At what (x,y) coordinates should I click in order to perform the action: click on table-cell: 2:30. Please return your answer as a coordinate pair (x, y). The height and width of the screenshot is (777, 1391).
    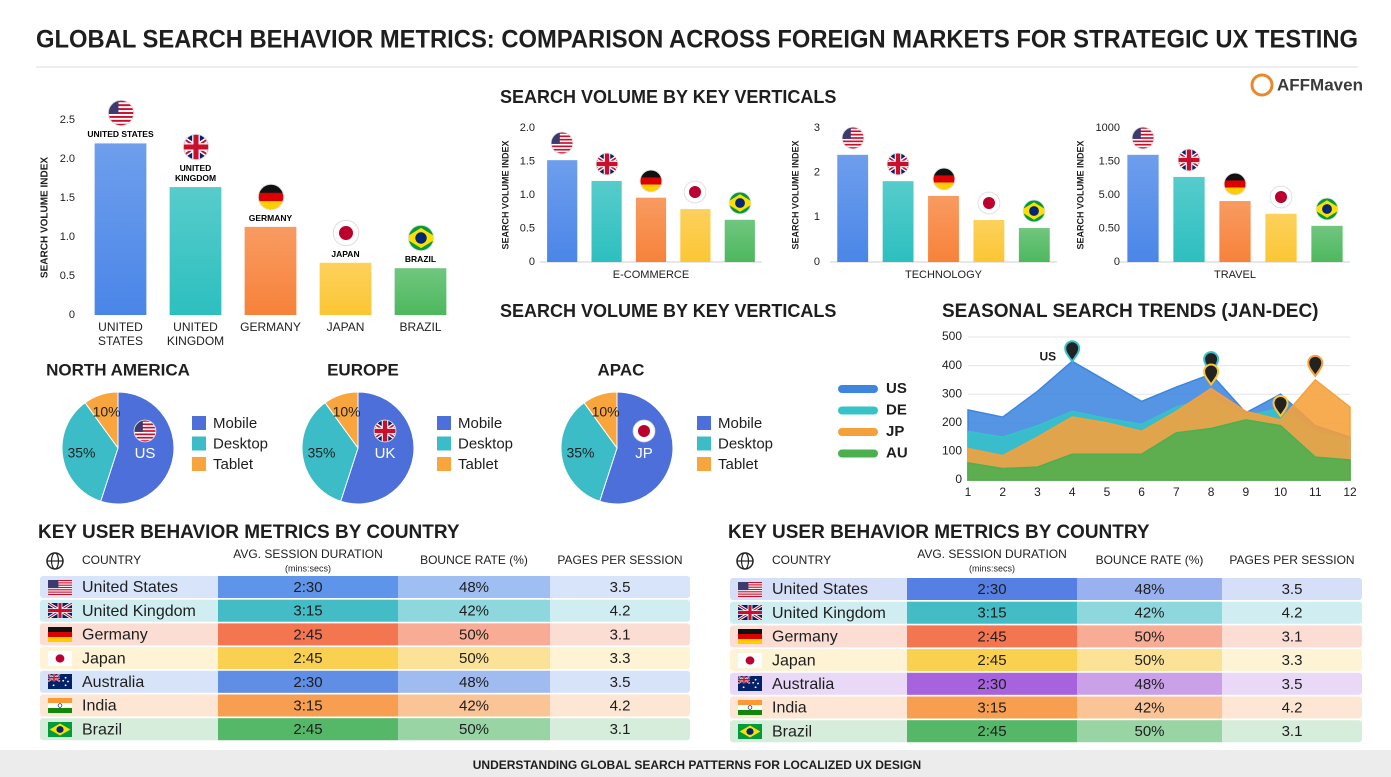
    Looking at the image, I should click on (991, 589).